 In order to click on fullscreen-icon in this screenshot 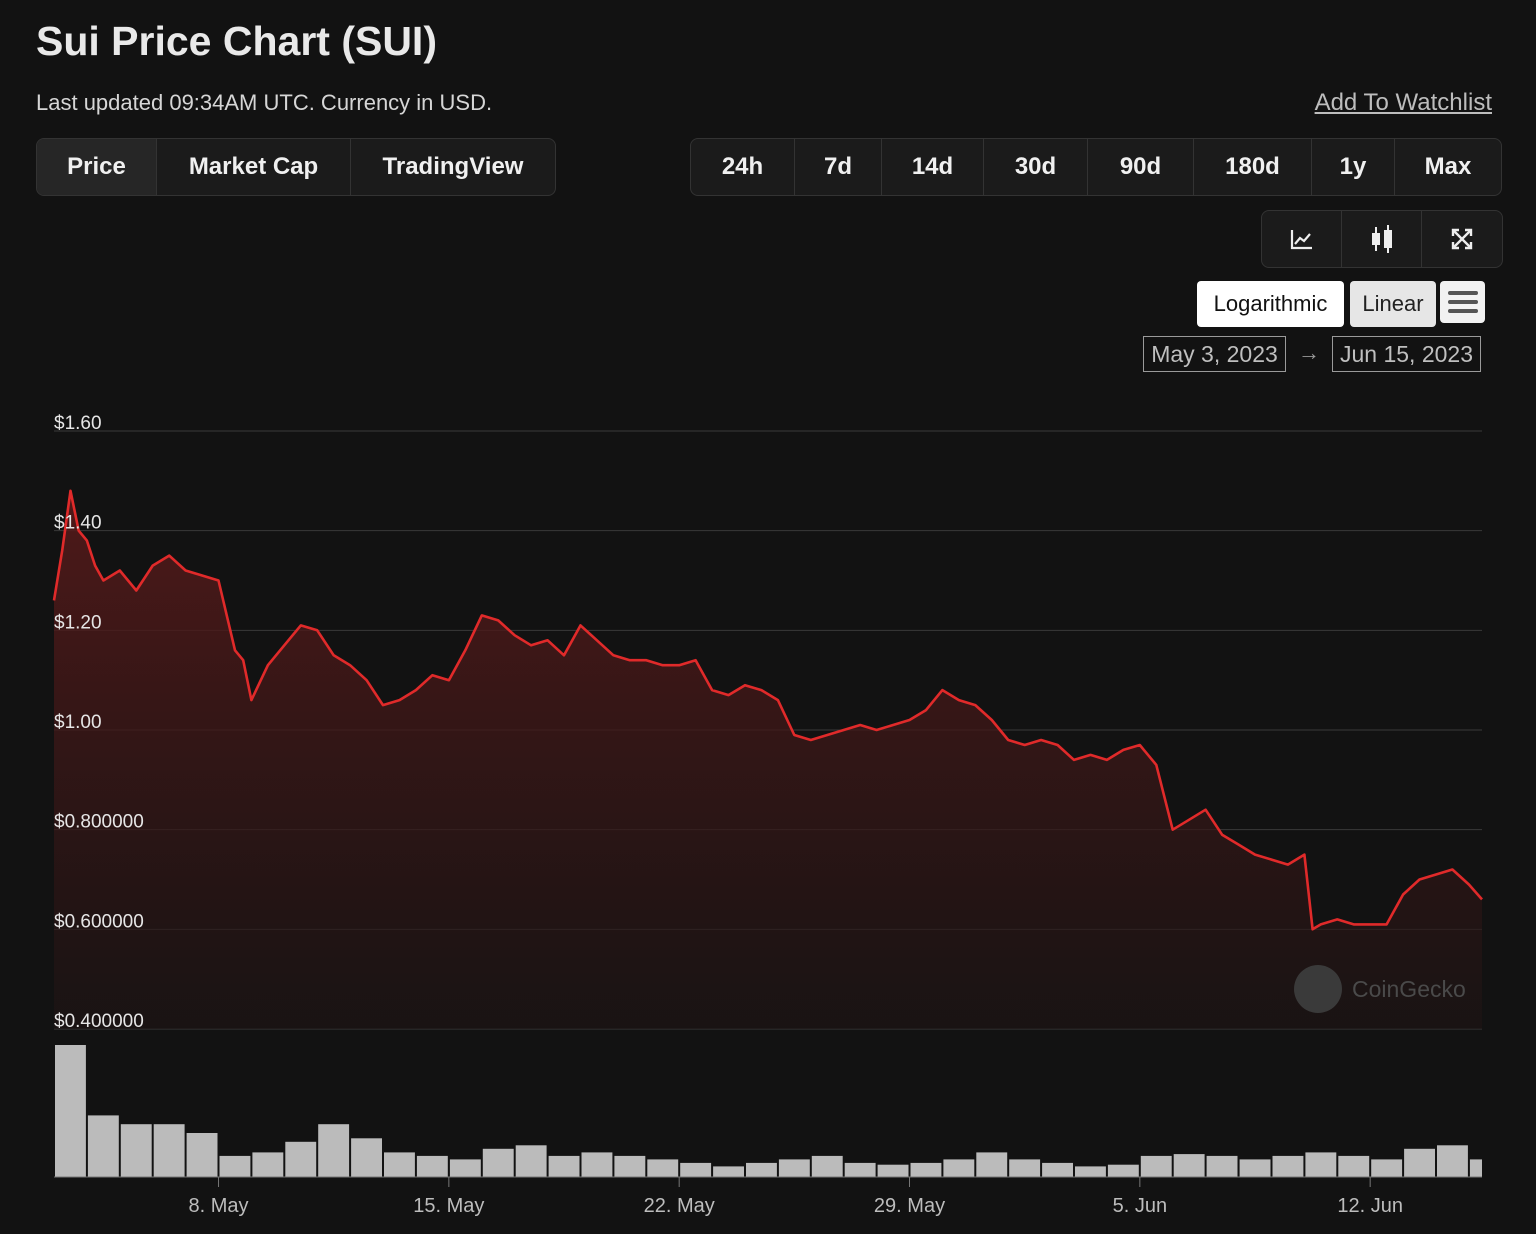, I will do `click(1462, 239)`.